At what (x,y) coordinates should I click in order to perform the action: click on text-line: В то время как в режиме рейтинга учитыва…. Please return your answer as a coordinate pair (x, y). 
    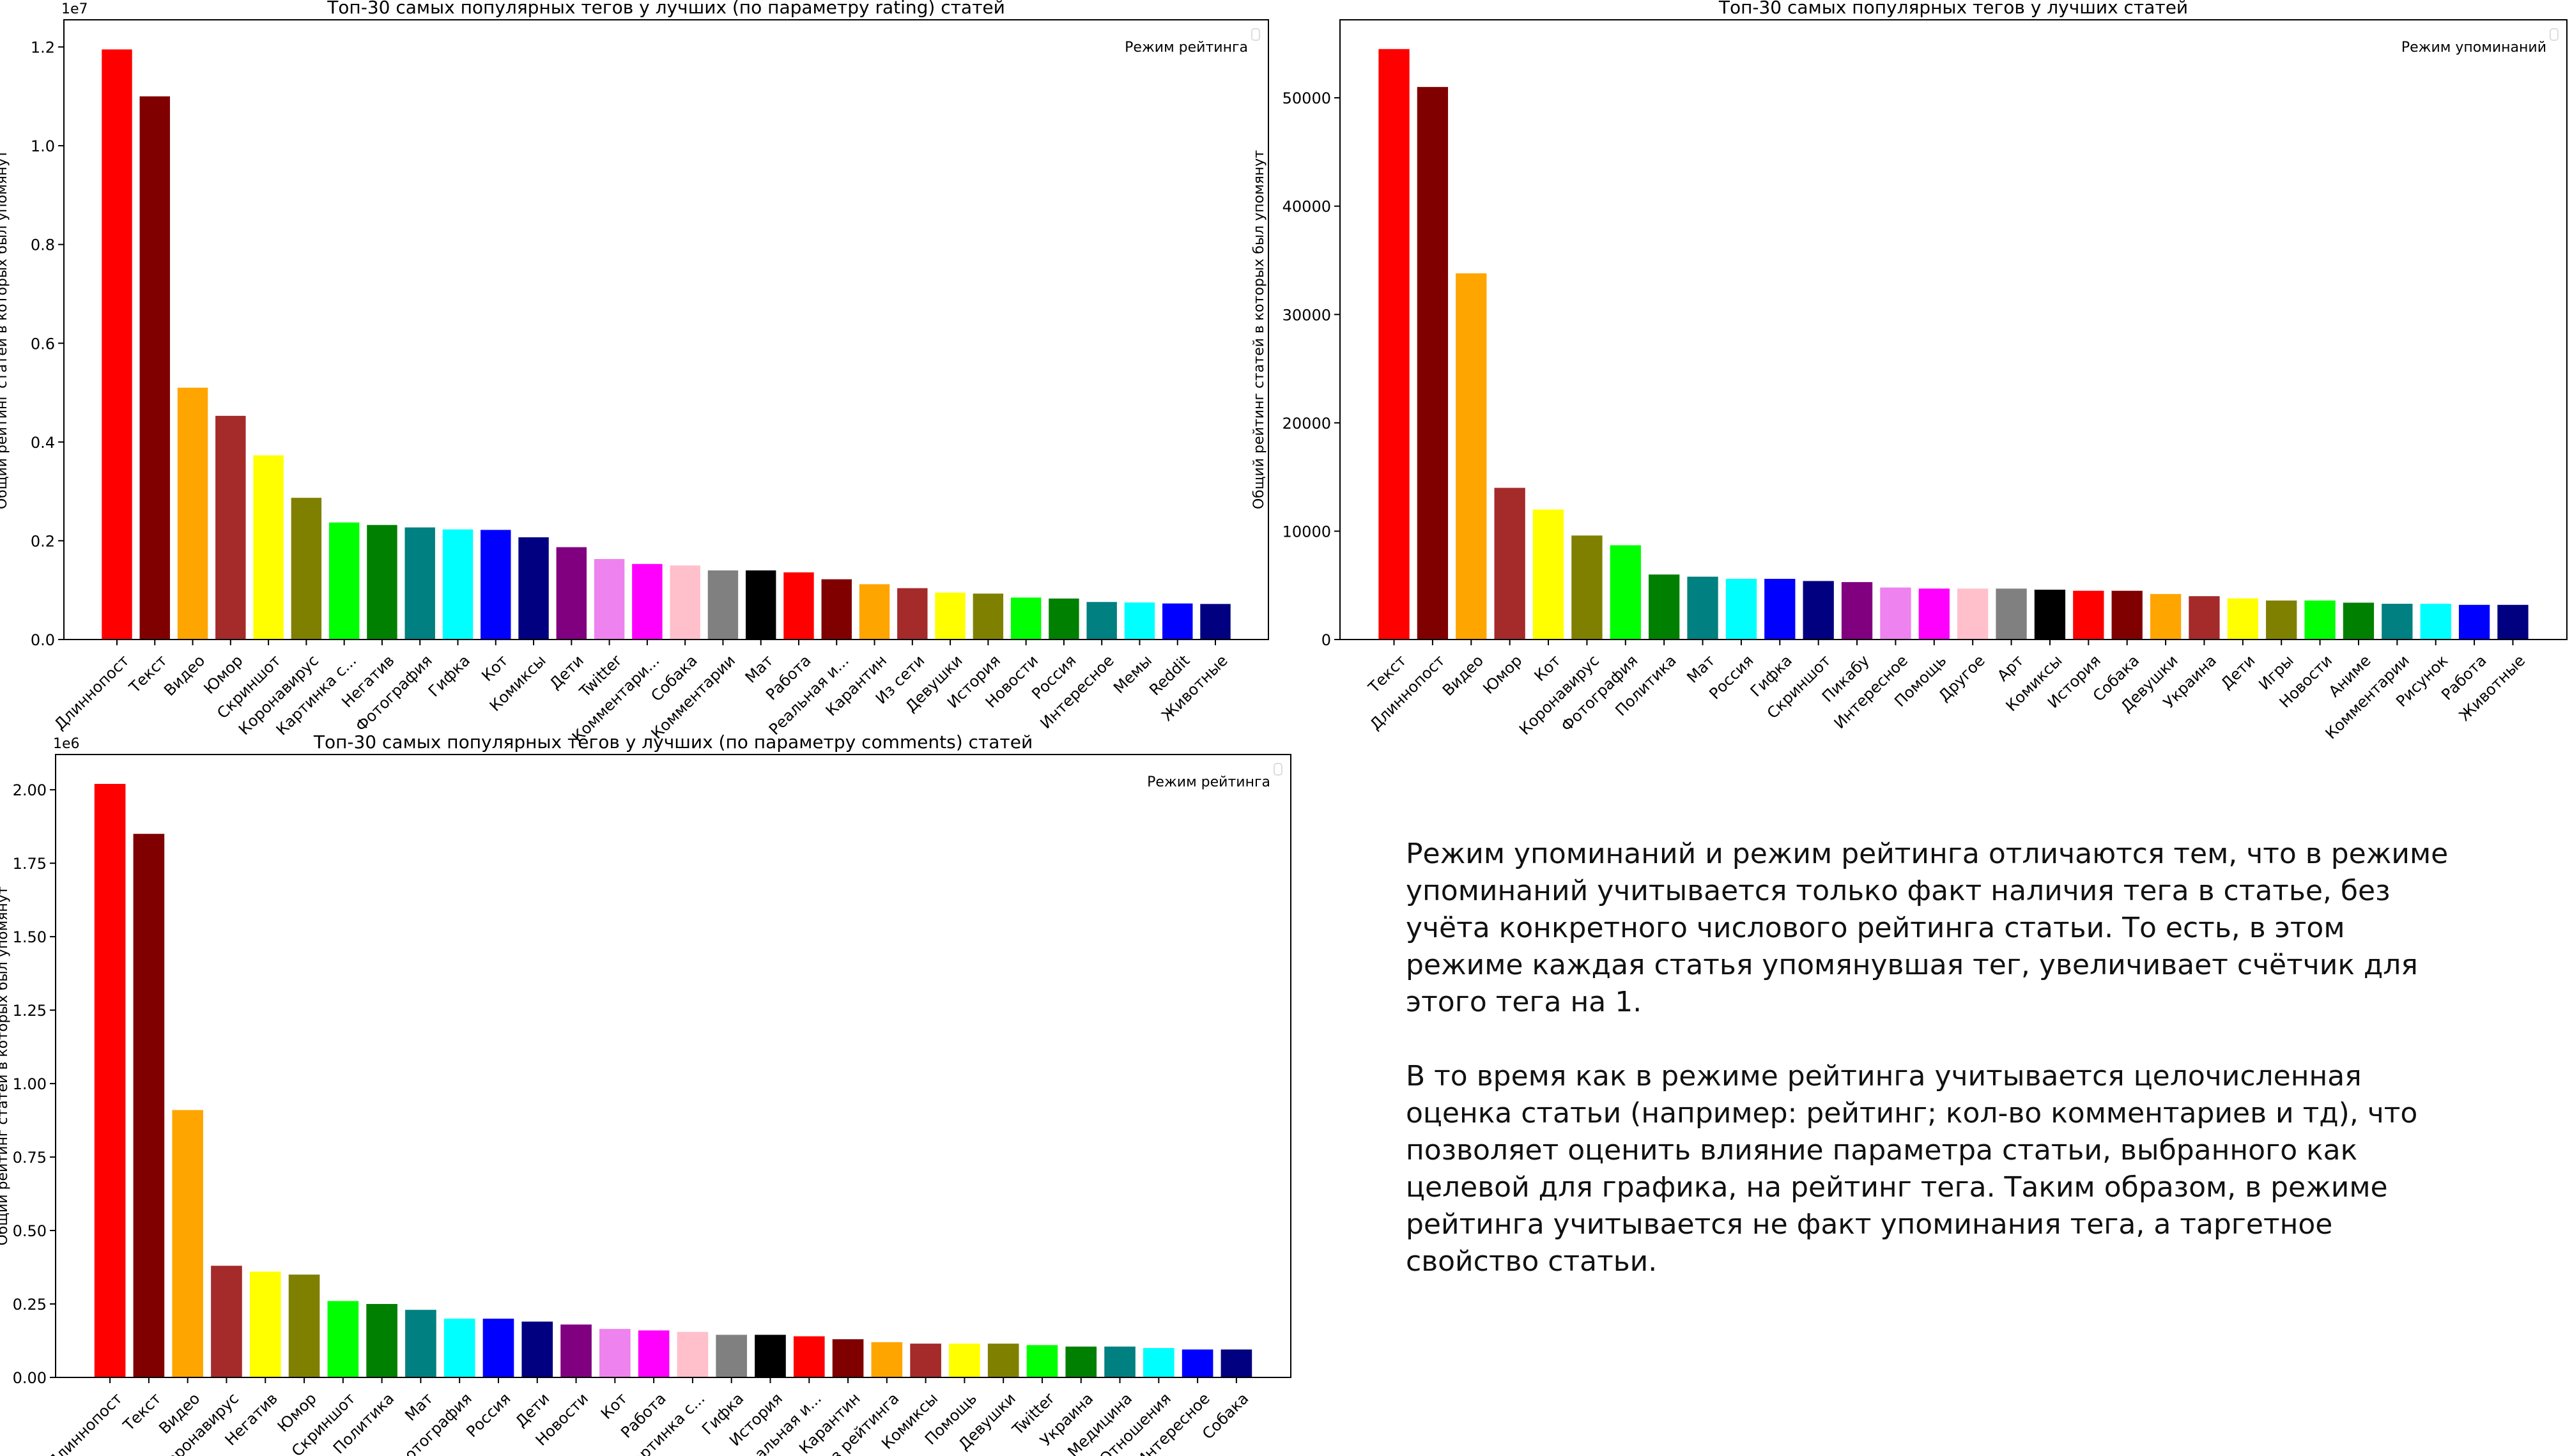
    Looking at the image, I should click on (1884, 1076).